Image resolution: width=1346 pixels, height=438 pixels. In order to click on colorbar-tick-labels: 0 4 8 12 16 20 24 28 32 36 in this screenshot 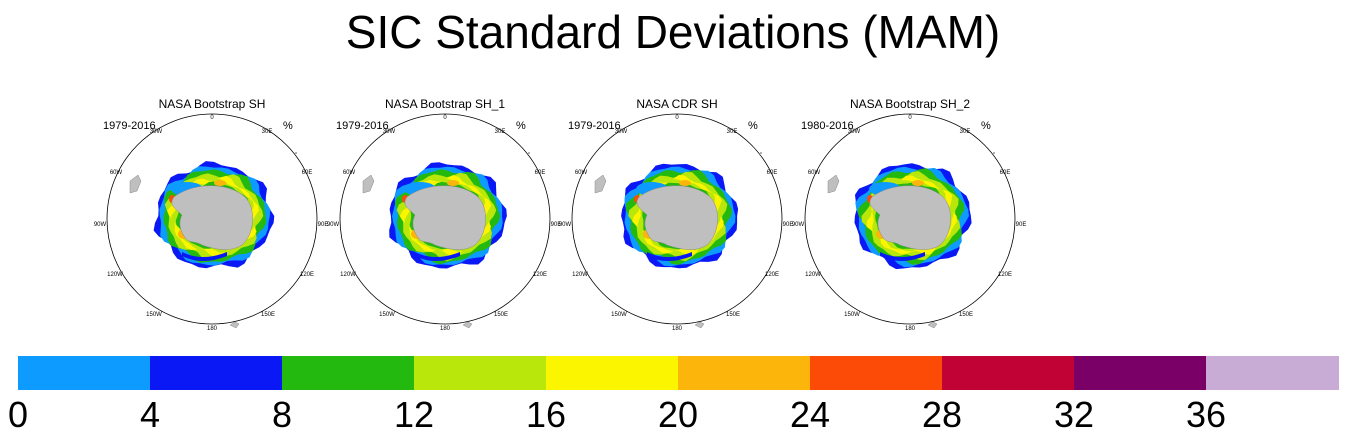, I will do `click(673, 415)`.